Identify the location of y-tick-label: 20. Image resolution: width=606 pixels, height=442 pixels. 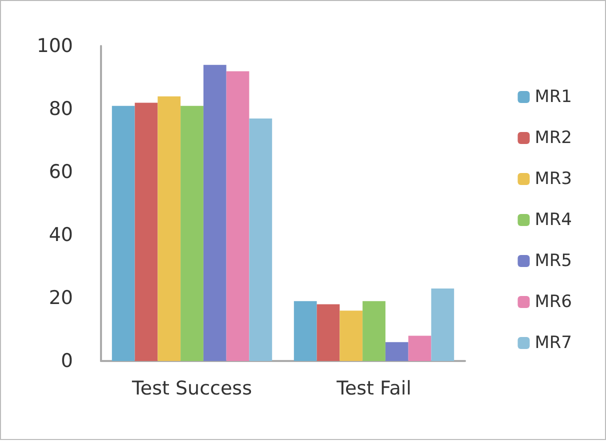
(60, 298).